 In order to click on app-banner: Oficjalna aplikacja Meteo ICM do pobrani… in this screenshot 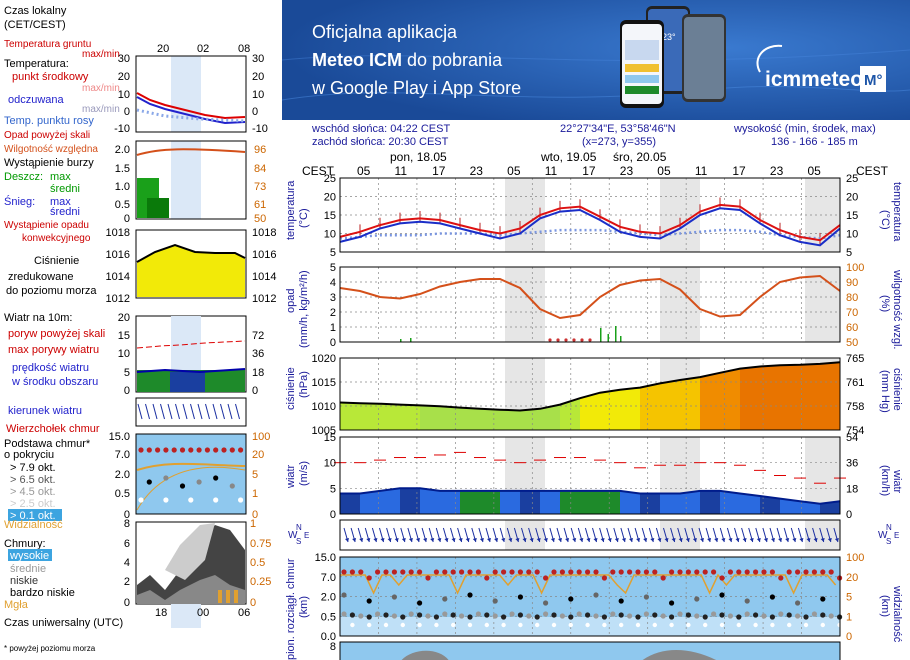, I will do `click(596, 60)`.